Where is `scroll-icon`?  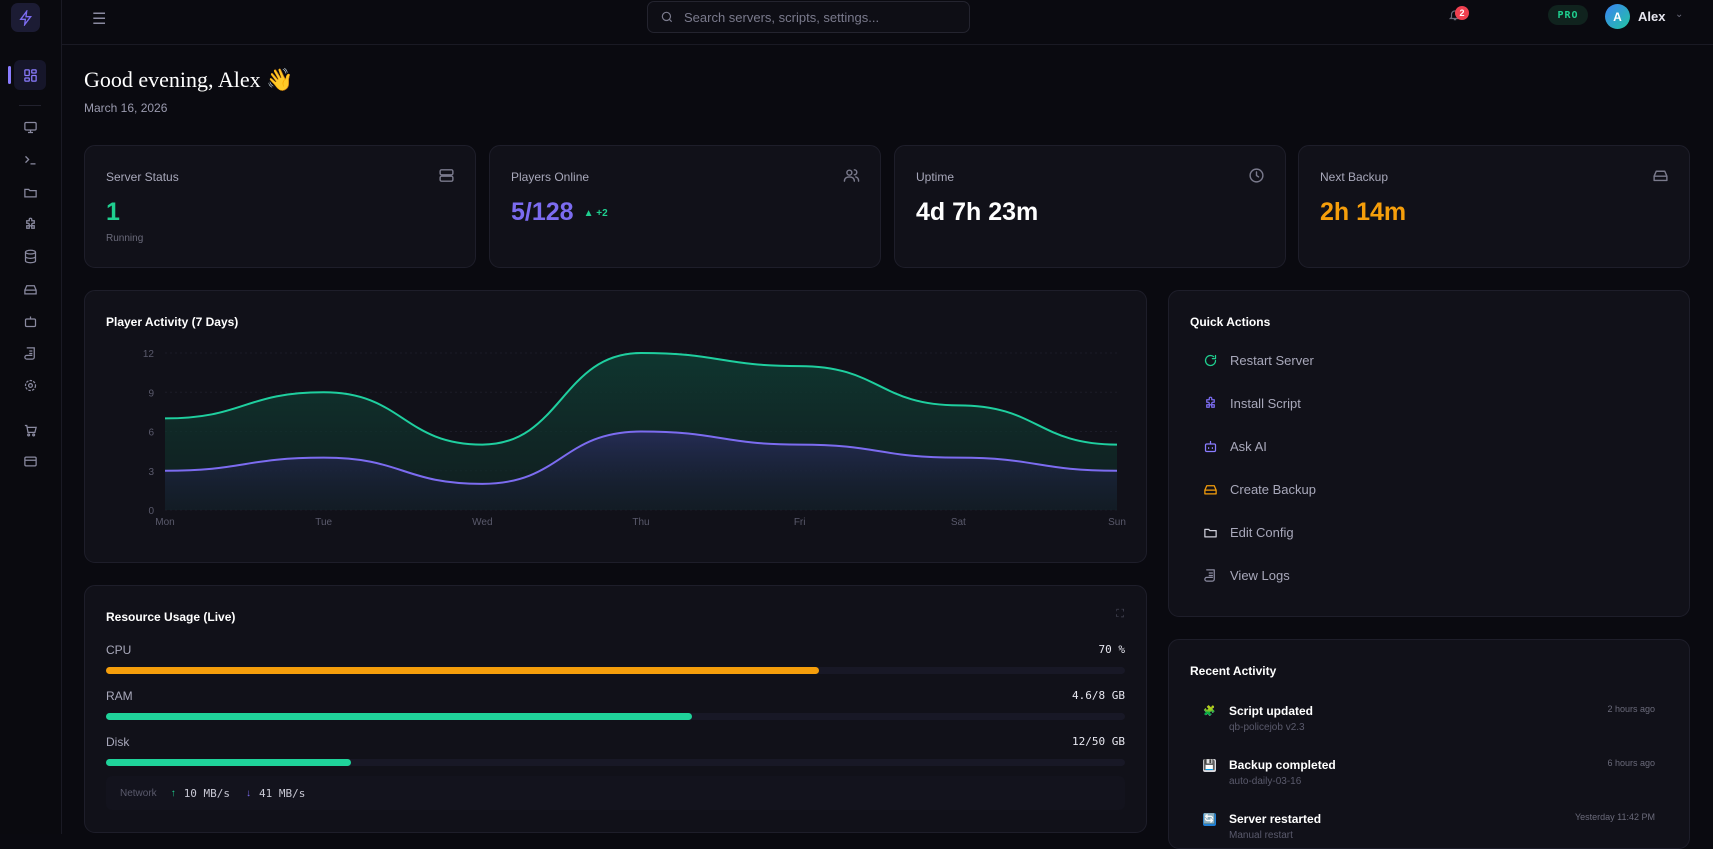
scroll-icon is located at coordinates (30, 353).